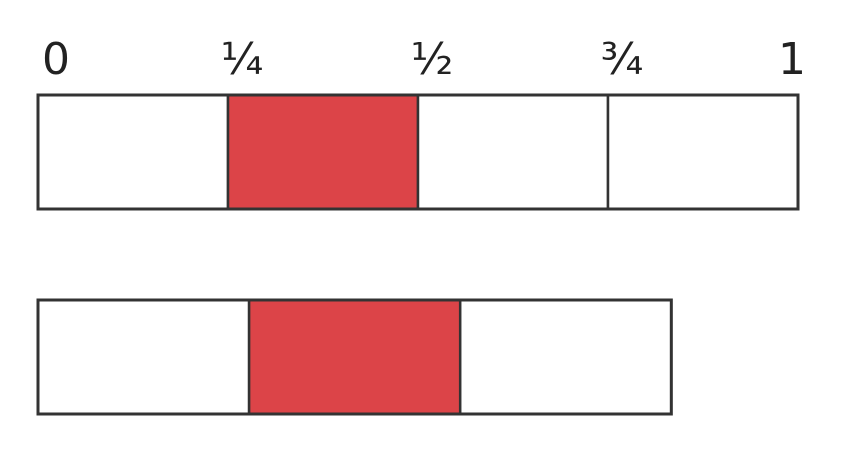 The height and width of the screenshot is (474, 848). I want to click on label-one-half: ½, so click(432, 59).